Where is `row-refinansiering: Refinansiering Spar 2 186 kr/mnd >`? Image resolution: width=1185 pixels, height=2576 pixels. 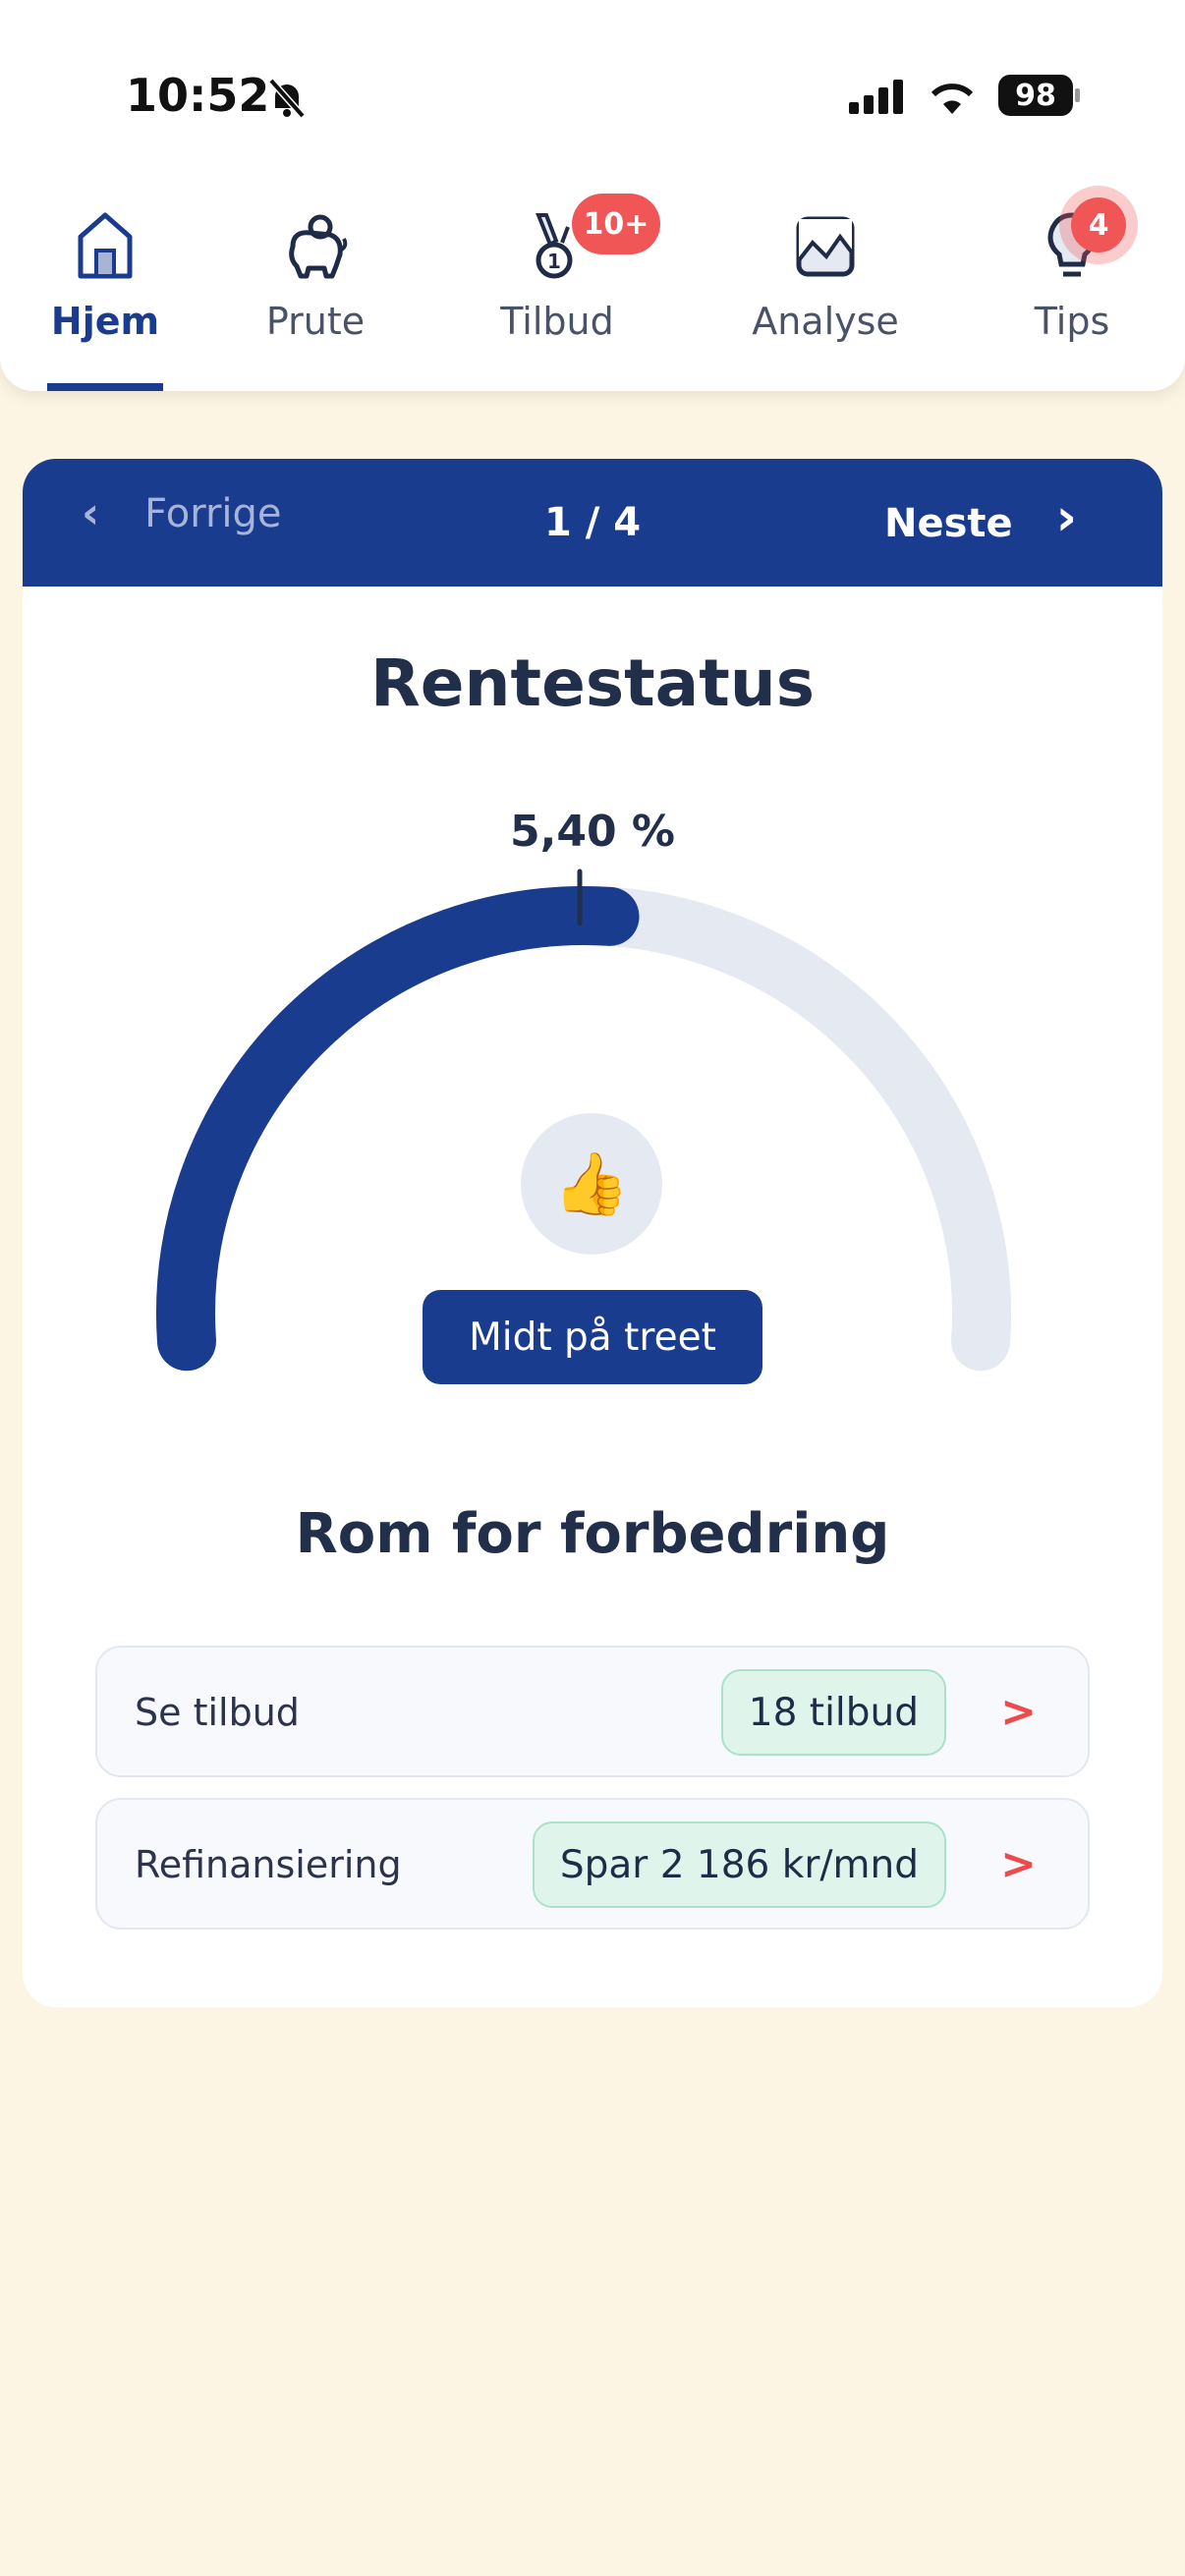 row-refinansiering: Refinansiering Spar 2 186 kr/mnd > is located at coordinates (592, 1864).